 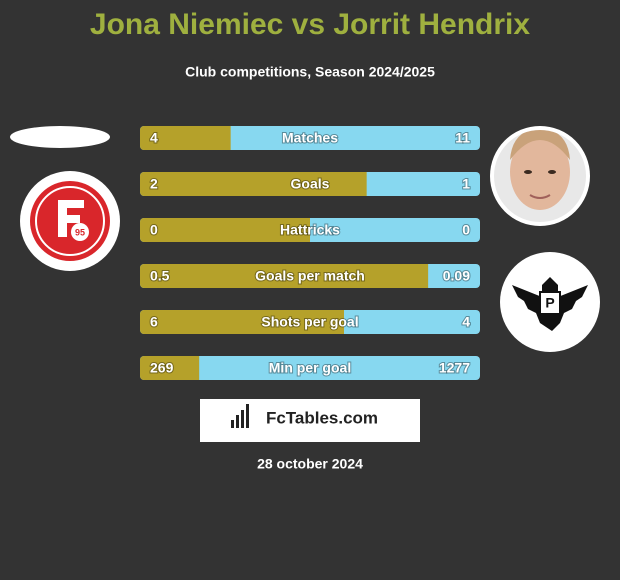 What do you see at coordinates (466, 184) in the screenshot?
I see `right-value: 1` at bounding box center [466, 184].